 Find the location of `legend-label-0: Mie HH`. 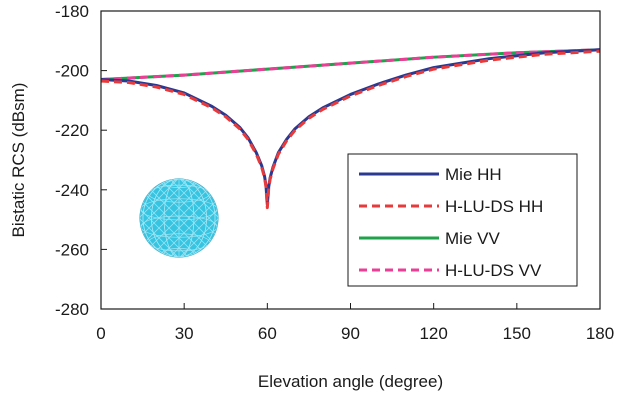

legend-label-0: Mie HH is located at coordinates (473, 174).